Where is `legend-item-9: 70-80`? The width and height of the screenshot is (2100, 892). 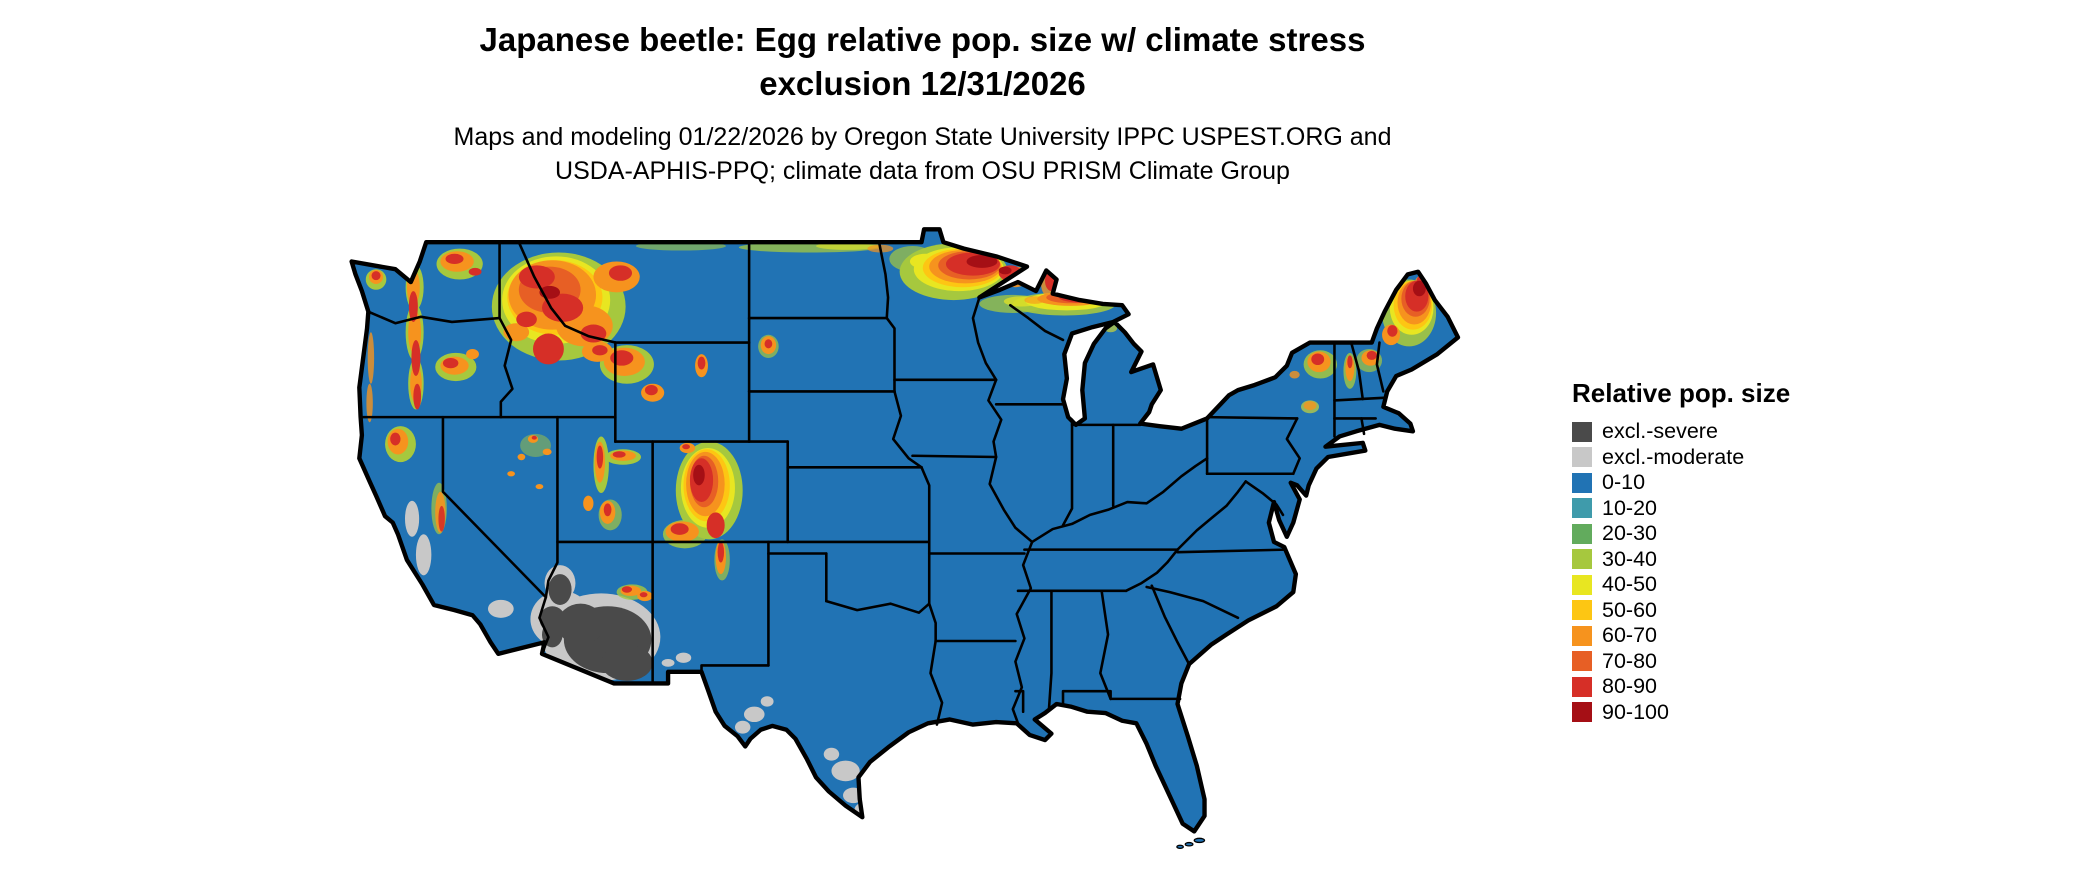
legend-item-9: 70-80 is located at coordinates (1681, 662).